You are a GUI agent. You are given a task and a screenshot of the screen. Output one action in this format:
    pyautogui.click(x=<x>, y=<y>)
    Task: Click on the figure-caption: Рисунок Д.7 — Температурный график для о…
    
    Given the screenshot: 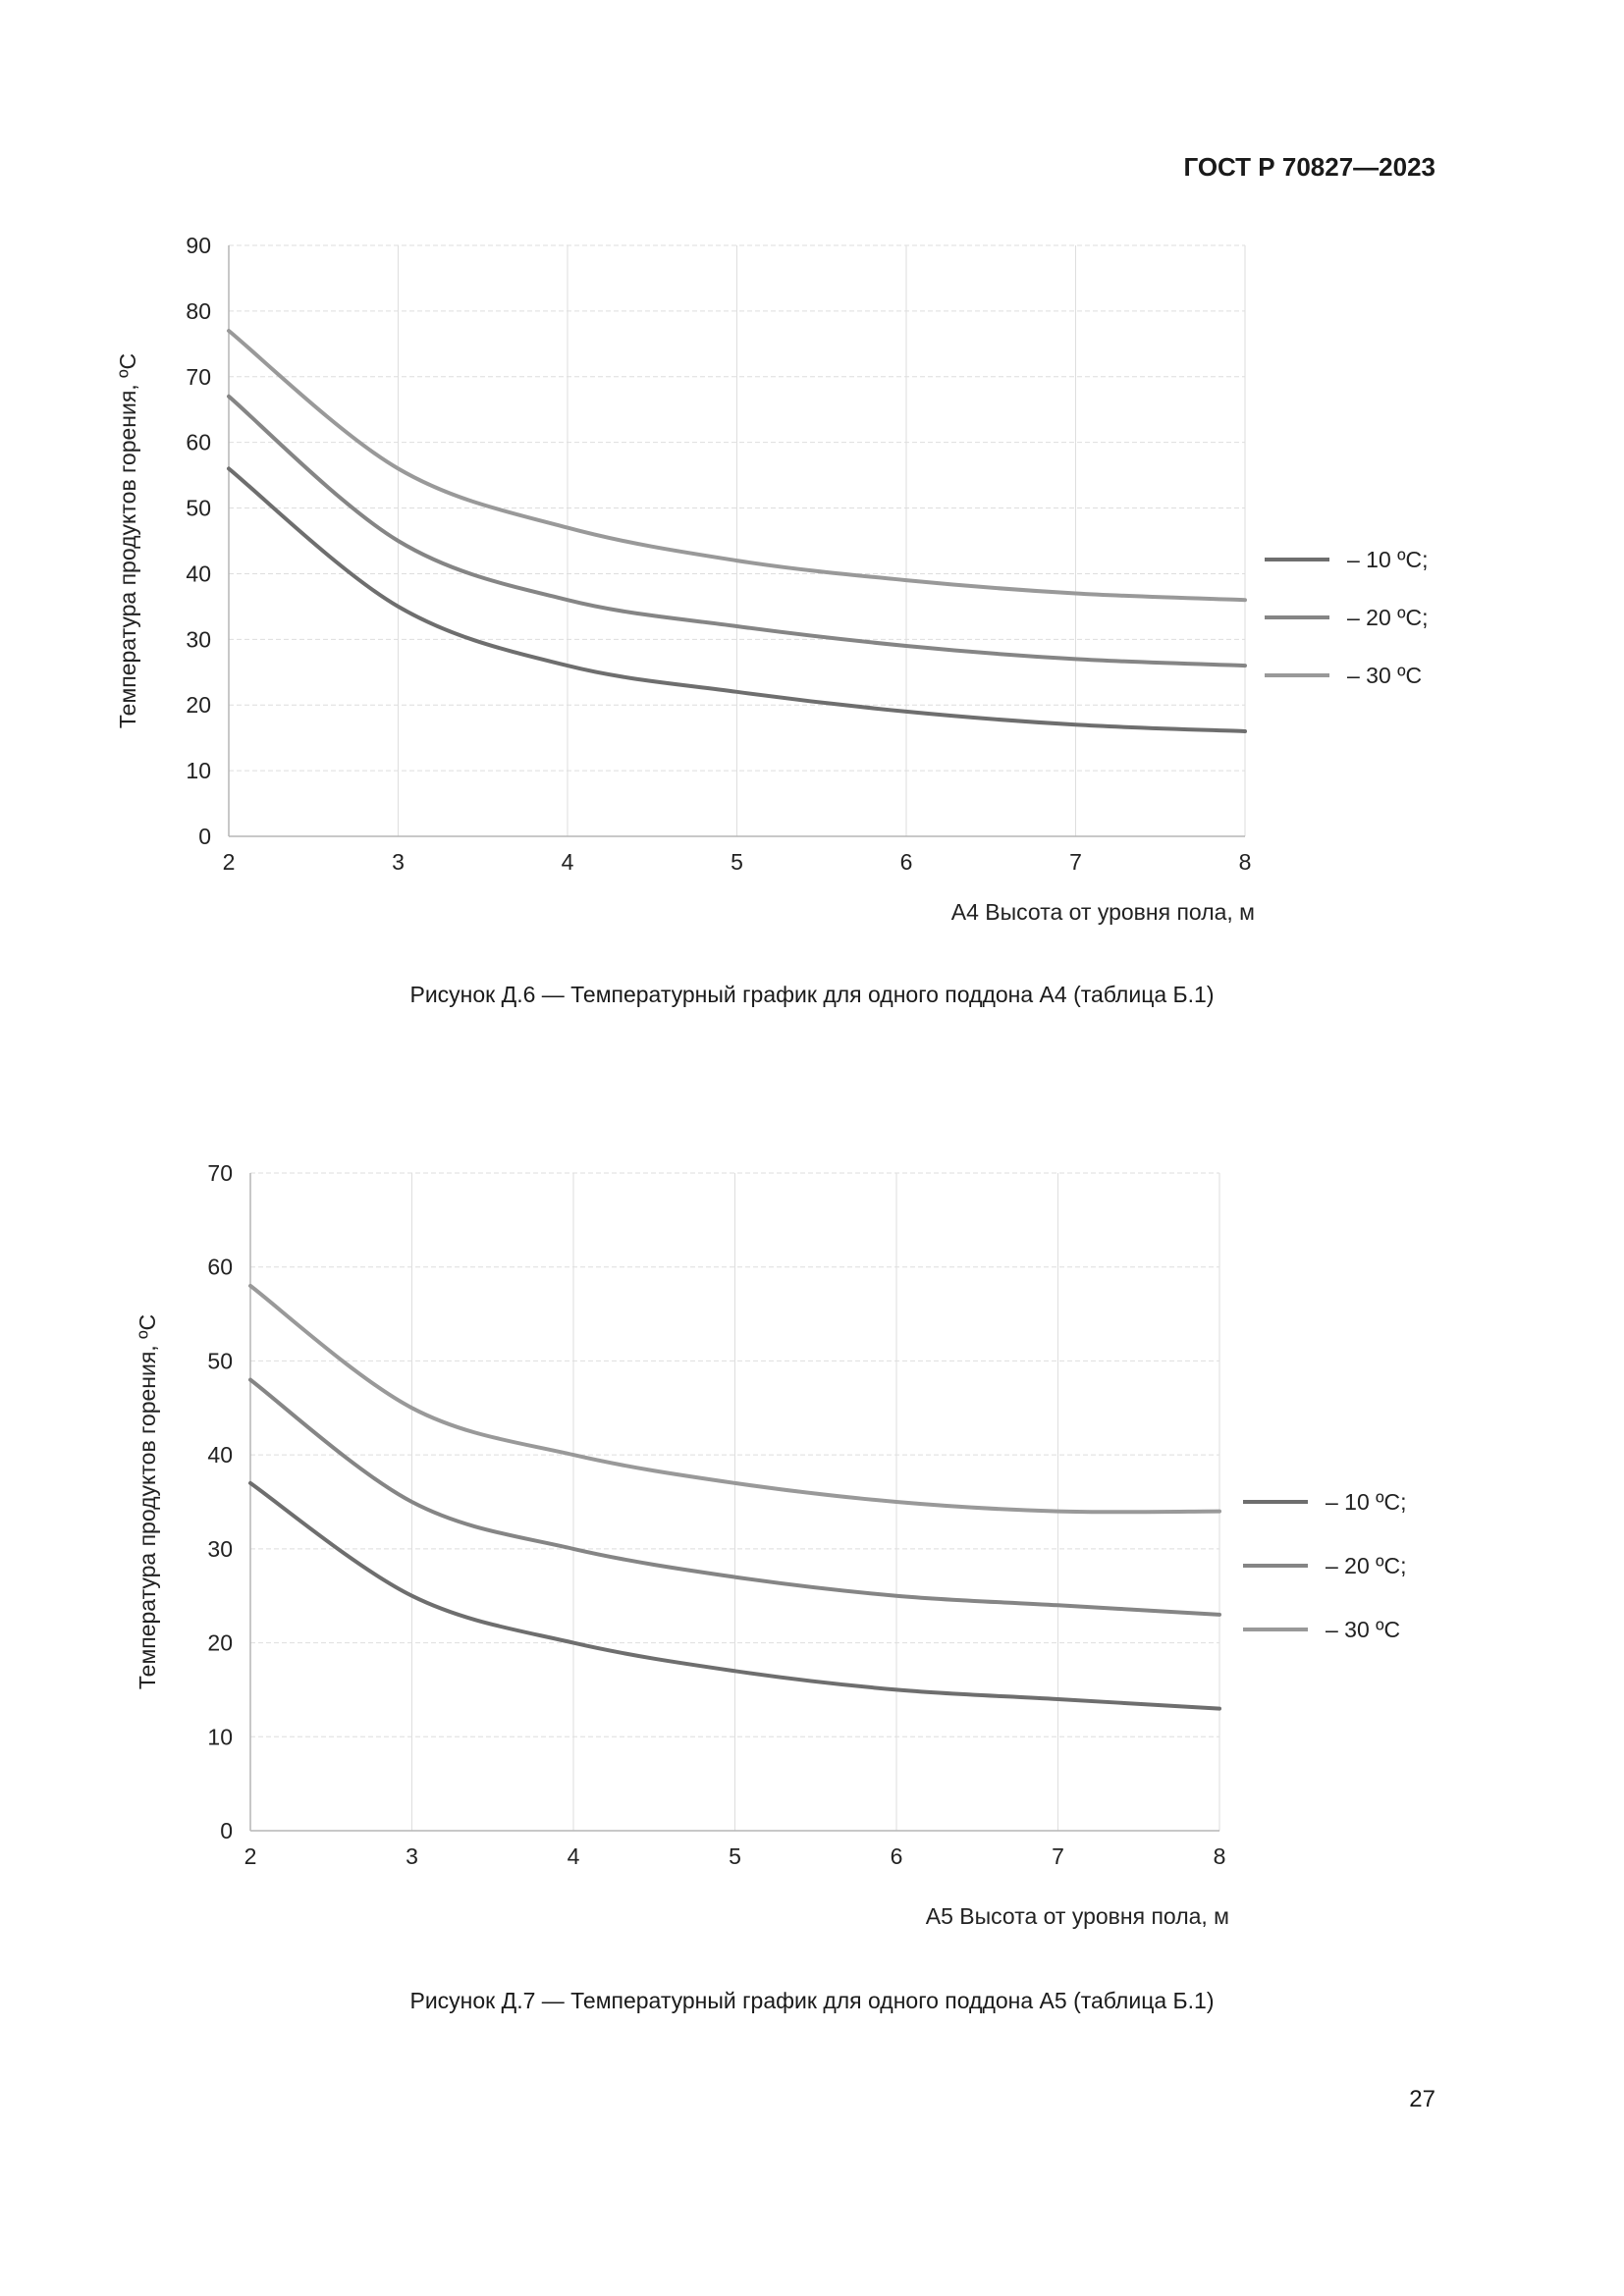 What is the action you would take?
    pyautogui.click(x=812, y=2000)
    